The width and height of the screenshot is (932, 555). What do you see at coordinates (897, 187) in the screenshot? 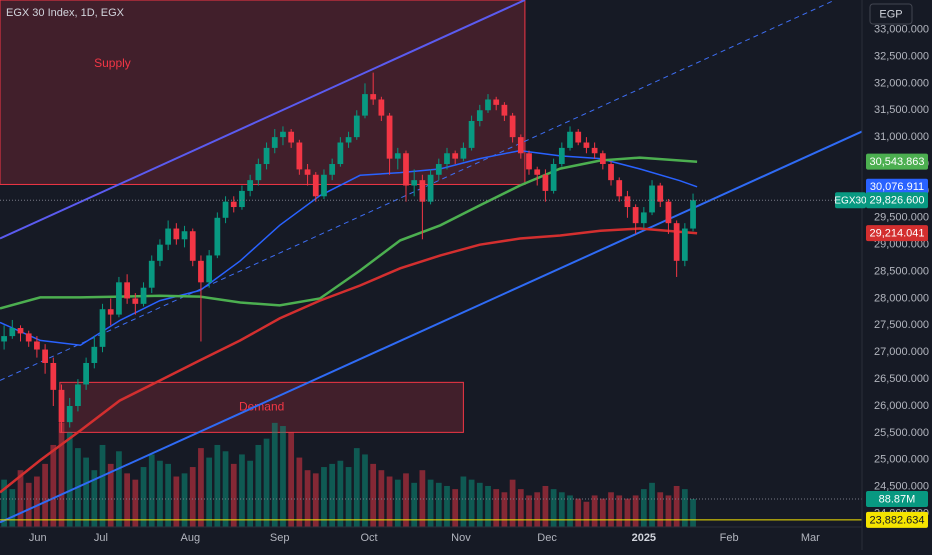
I see `price-tag-label: 30,076.911` at bounding box center [897, 187].